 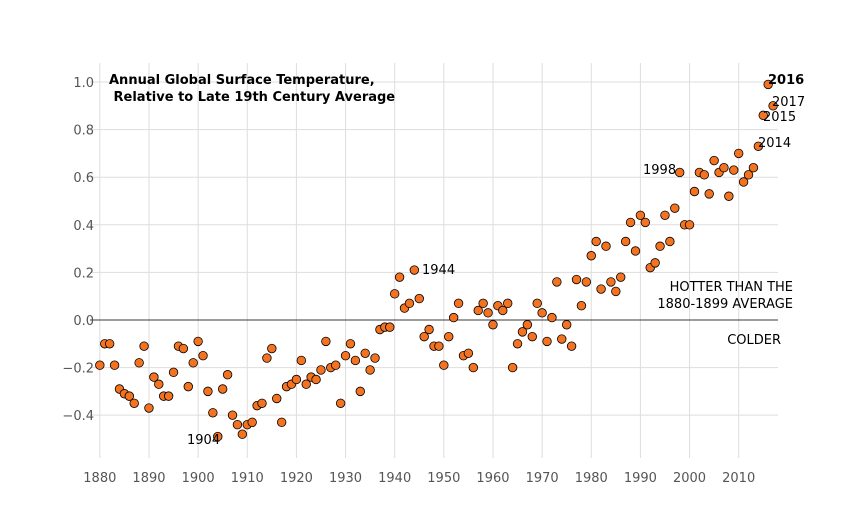 What do you see at coordinates (78, 250) in the screenshot?
I see `y-tick-labels: −0.4 −0.2 0.0 0.2 0.4 0.6 0.8 1.0` at bounding box center [78, 250].